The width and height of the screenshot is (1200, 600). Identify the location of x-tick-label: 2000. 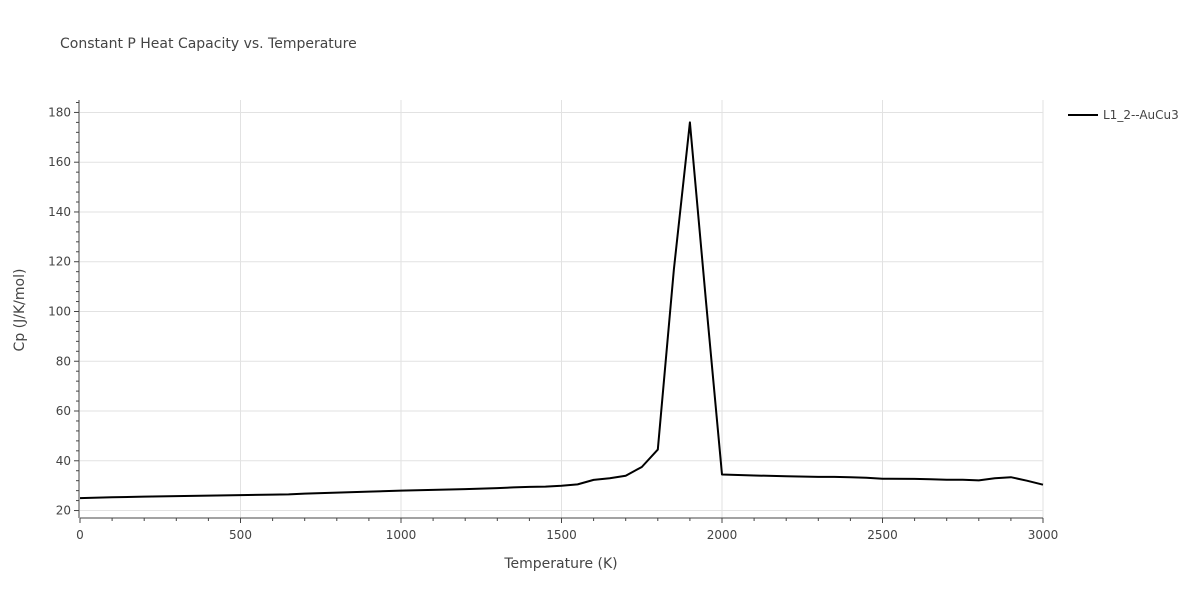
(722, 535).